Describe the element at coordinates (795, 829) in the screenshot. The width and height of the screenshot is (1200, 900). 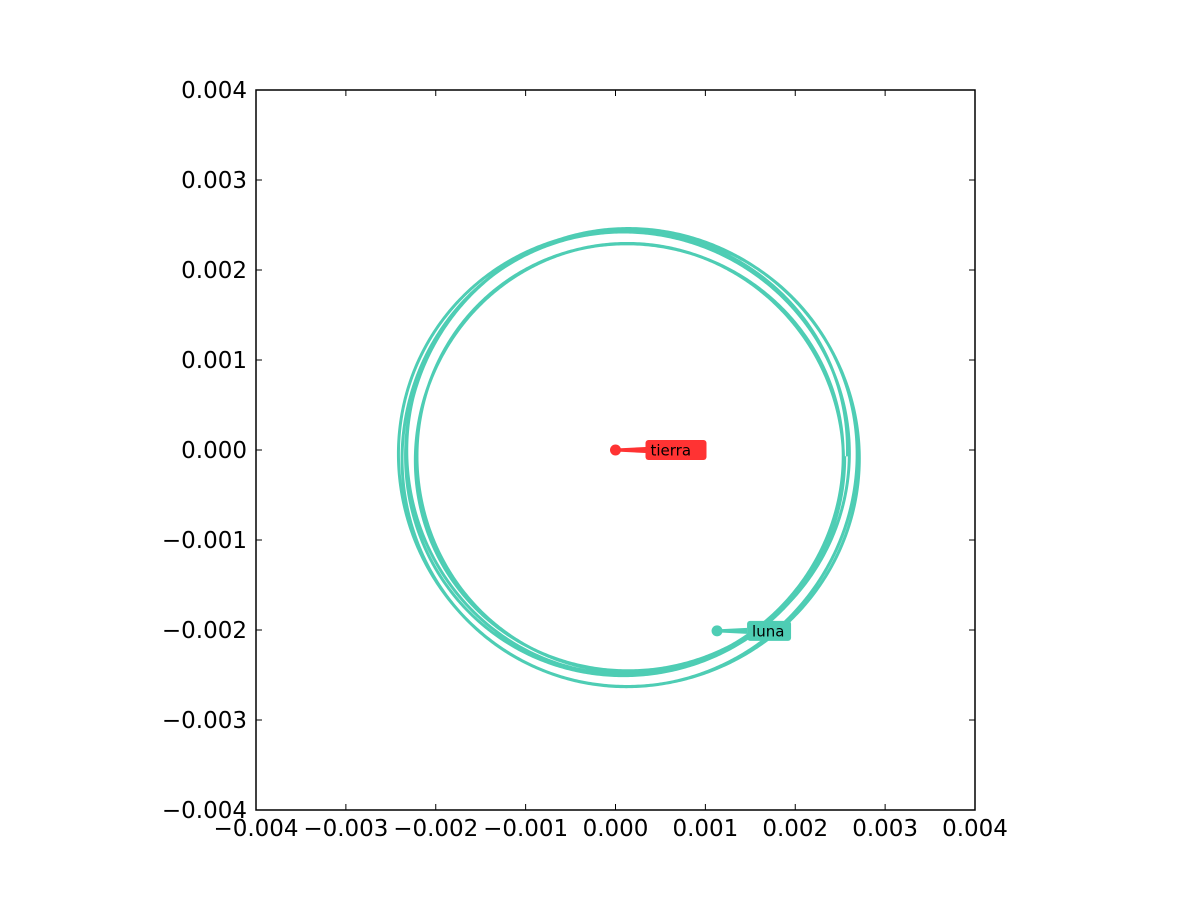
I see `x-tick-label: 0.002` at that location.